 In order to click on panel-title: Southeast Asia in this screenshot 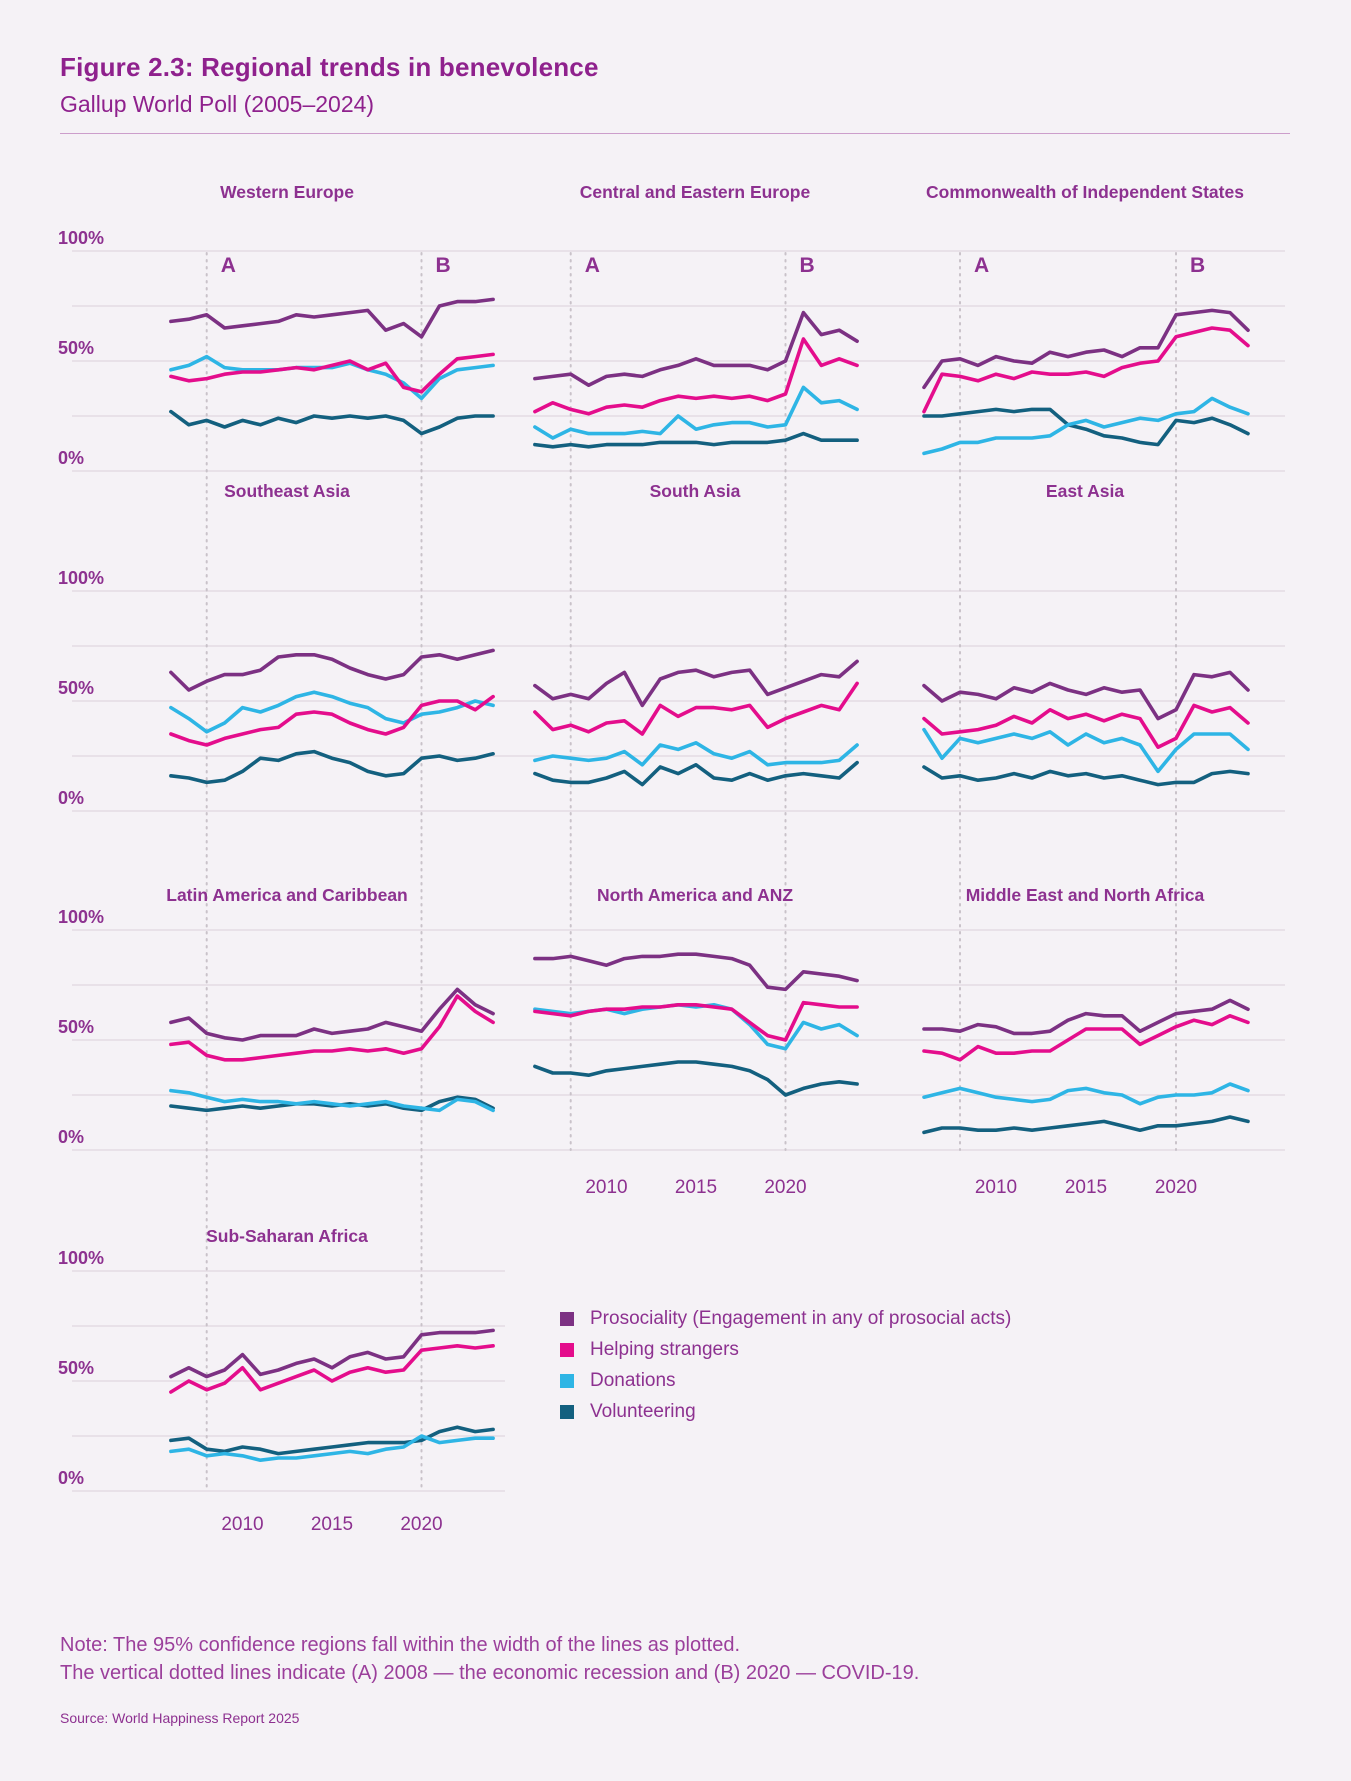, I will do `click(287, 491)`.